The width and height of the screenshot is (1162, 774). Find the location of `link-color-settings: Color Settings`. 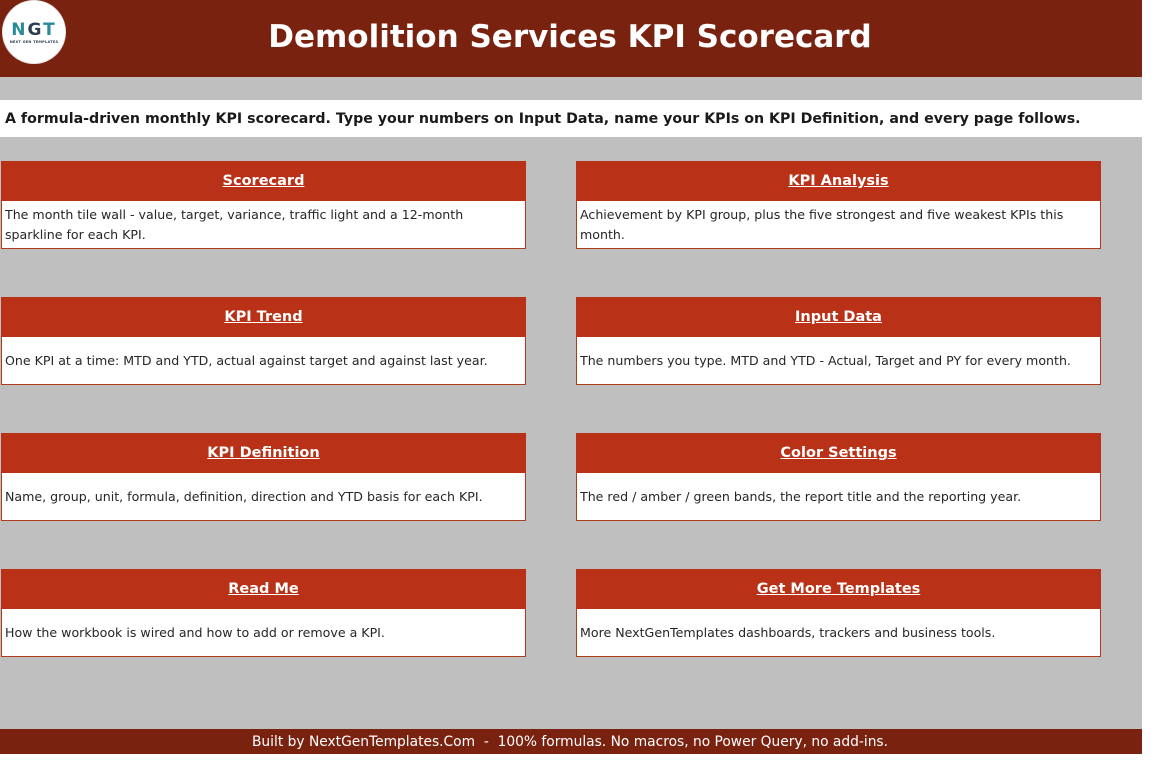

link-color-settings: Color Settings is located at coordinates (838, 453).